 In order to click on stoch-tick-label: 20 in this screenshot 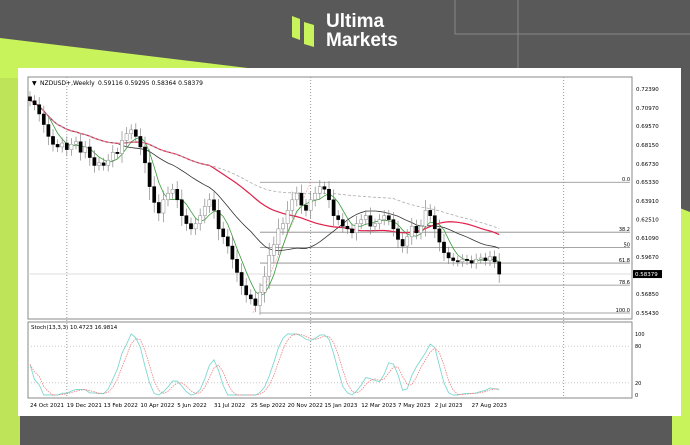, I will do `click(638, 384)`.